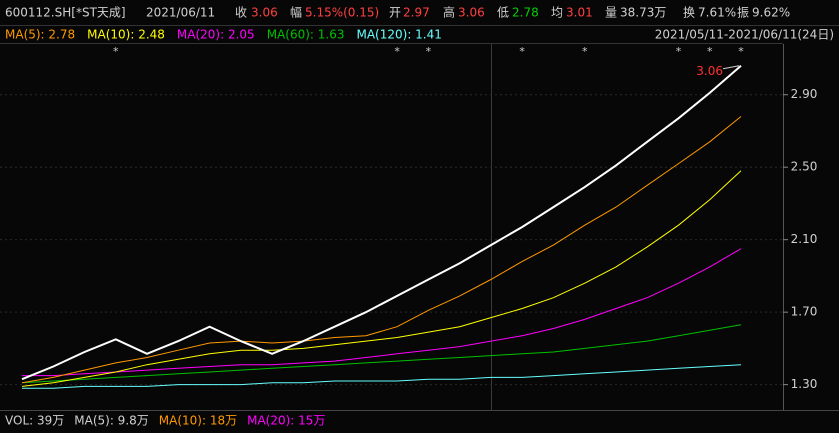  What do you see at coordinates (557, 13) in the screenshot?
I see `header-item: 均` at bounding box center [557, 13].